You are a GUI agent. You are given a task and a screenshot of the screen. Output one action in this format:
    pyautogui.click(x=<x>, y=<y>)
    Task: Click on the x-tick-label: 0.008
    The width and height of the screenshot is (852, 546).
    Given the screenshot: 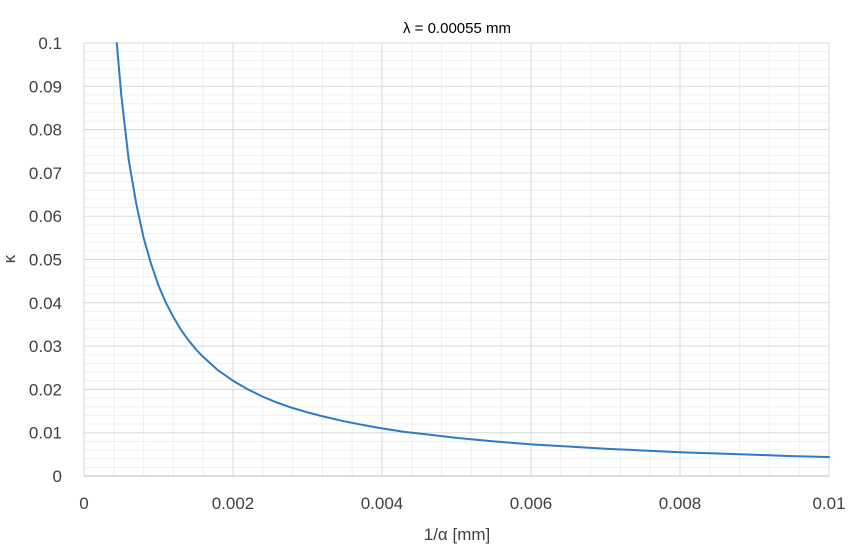 What is the action you would take?
    pyautogui.click(x=680, y=503)
    